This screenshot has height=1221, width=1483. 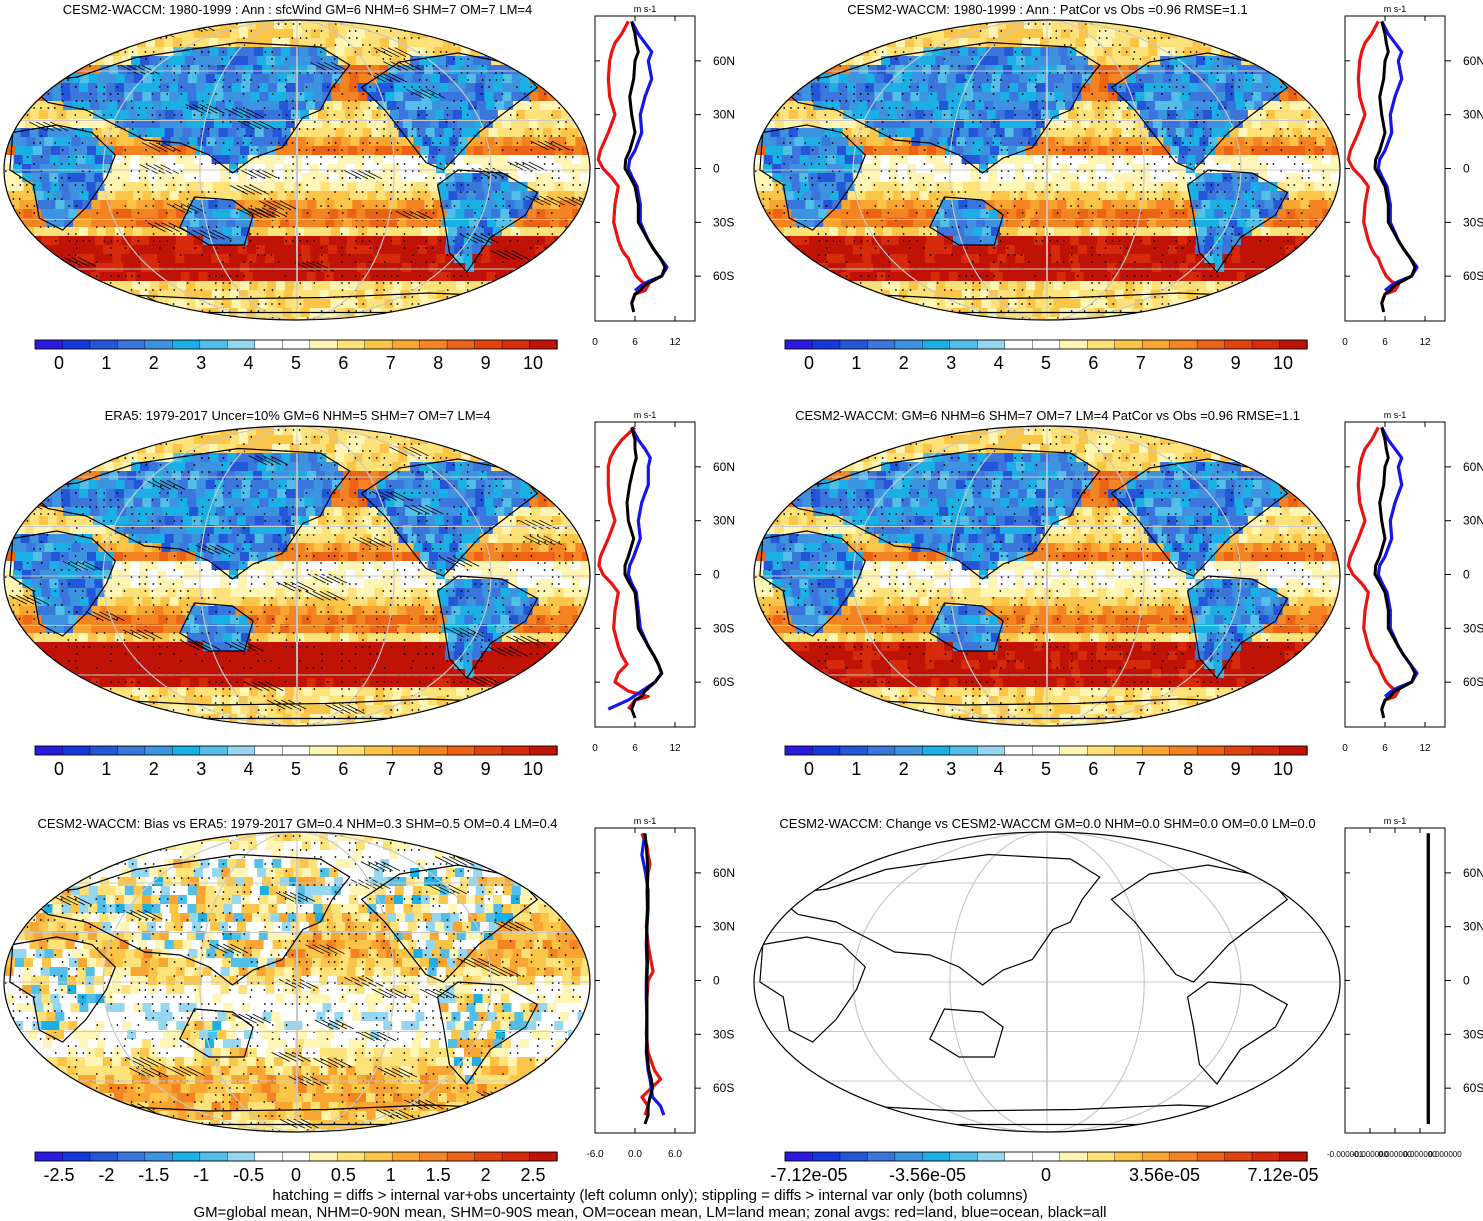 I want to click on zonal-xtick-label: 0, so click(x=595, y=342).